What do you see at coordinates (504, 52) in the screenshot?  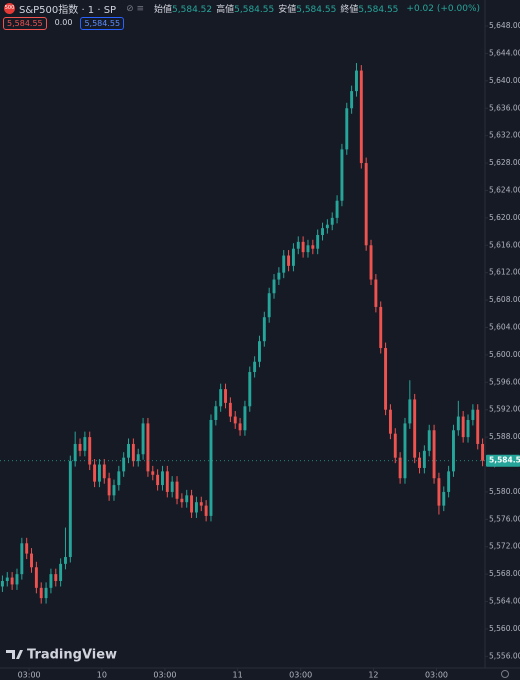 I see `y-tick-label: 5,644.00` at bounding box center [504, 52].